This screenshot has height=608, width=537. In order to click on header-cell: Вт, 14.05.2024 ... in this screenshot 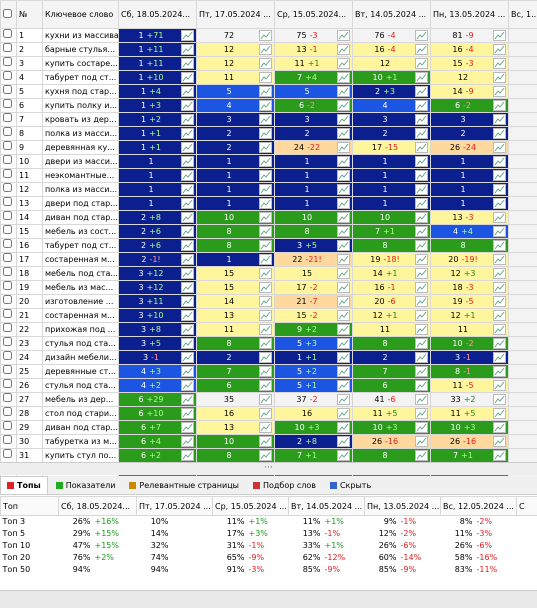, I will do `click(327, 506)`.